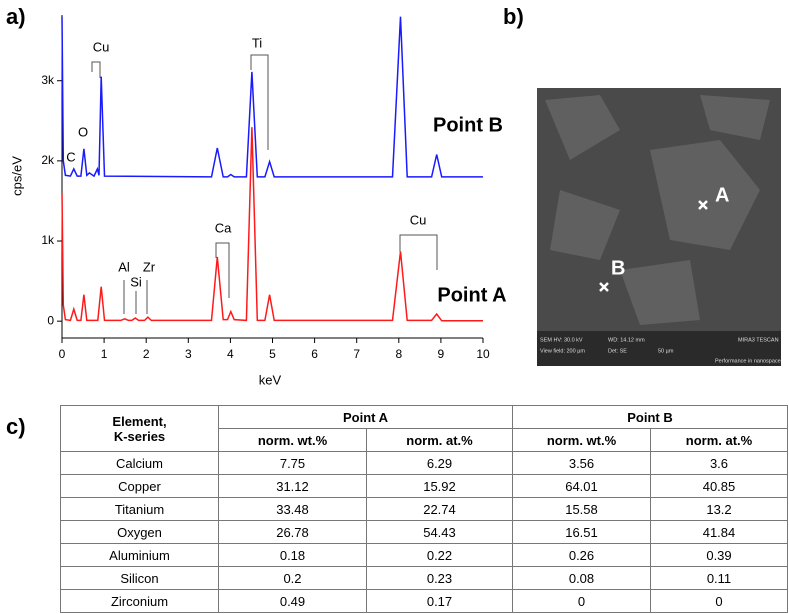 This screenshot has width=789, height=614. What do you see at coordinates (398, 354) in the screenshot?
I see `x-tick-label: 8` at bounding box center [398, 354].